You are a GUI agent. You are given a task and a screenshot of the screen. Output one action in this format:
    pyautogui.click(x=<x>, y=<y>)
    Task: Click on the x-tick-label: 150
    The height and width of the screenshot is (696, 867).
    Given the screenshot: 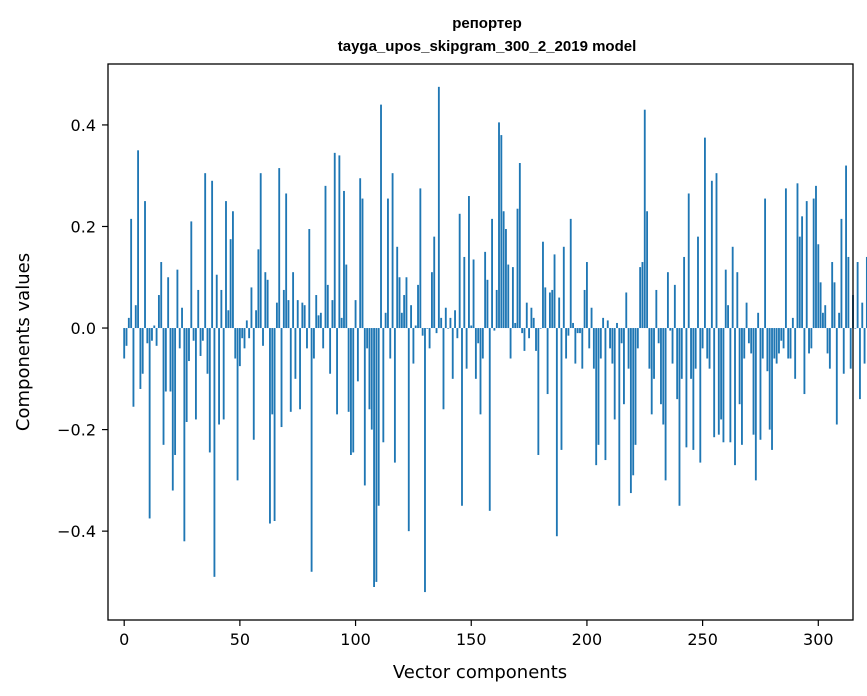 What is the action you would take?
    pyautogui.click(x=471, y=639)
    